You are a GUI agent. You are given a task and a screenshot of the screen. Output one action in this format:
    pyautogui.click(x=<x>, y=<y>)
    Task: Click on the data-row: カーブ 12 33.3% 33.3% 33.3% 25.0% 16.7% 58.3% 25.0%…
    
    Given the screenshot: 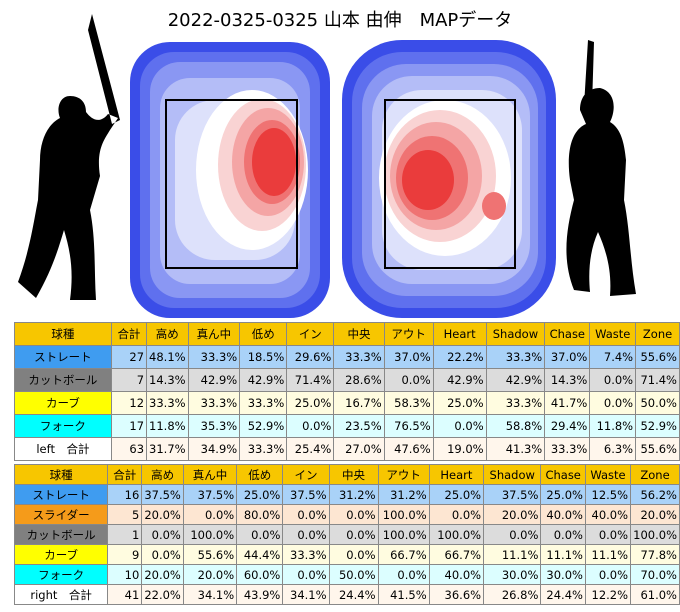 What is the action you would take?
    pyautogui.click(x=347, y=403)
    